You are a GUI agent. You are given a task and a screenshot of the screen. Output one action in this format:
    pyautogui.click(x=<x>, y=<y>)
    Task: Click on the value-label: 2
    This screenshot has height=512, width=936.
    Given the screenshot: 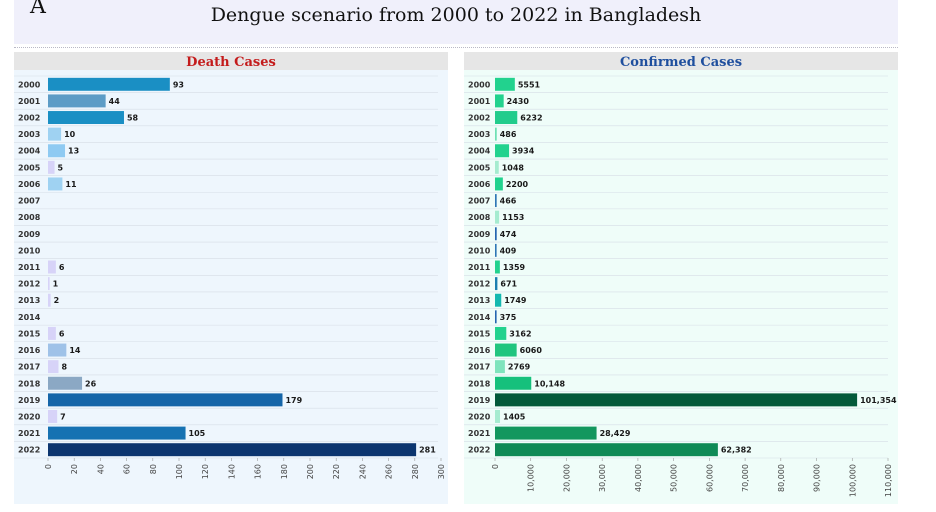 What is the action you would take?
    pyautogui.click(x=57, y=300)
    